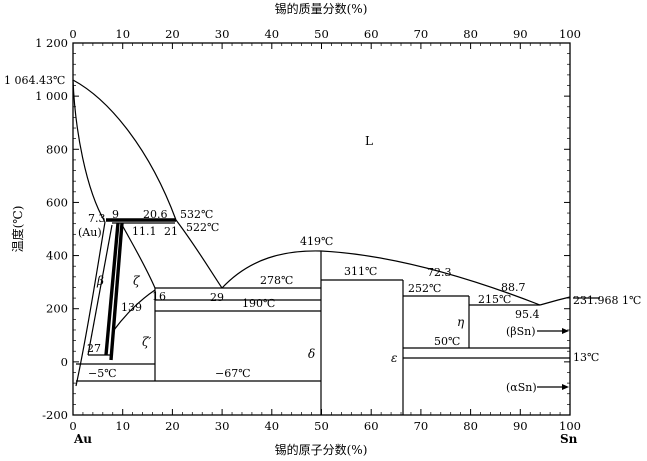 This screenshot has height=461, width=647. What do you see at coordinates (461, 322) in the screenshot?
I see `phase-eta: η` at bounding box center [461, 322].